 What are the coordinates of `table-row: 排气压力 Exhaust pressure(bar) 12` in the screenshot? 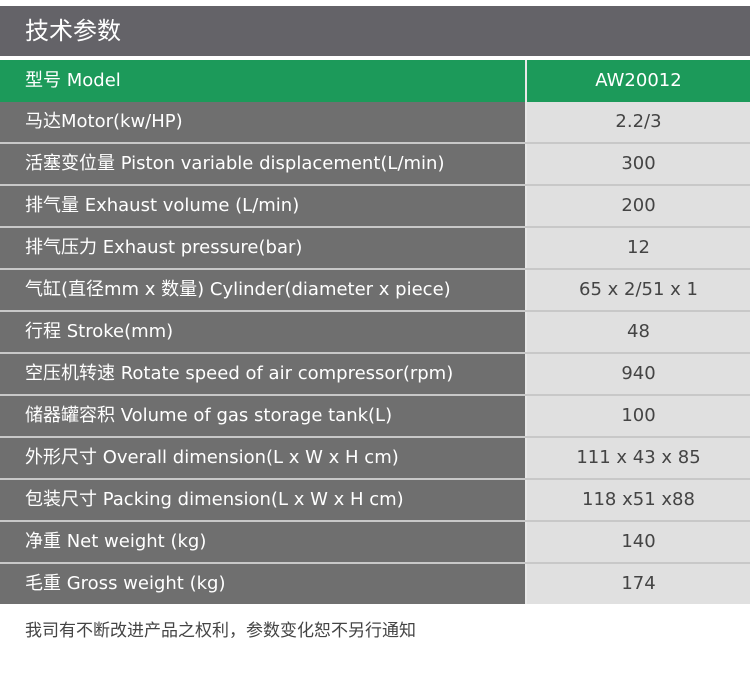 It's located at (375, 249).